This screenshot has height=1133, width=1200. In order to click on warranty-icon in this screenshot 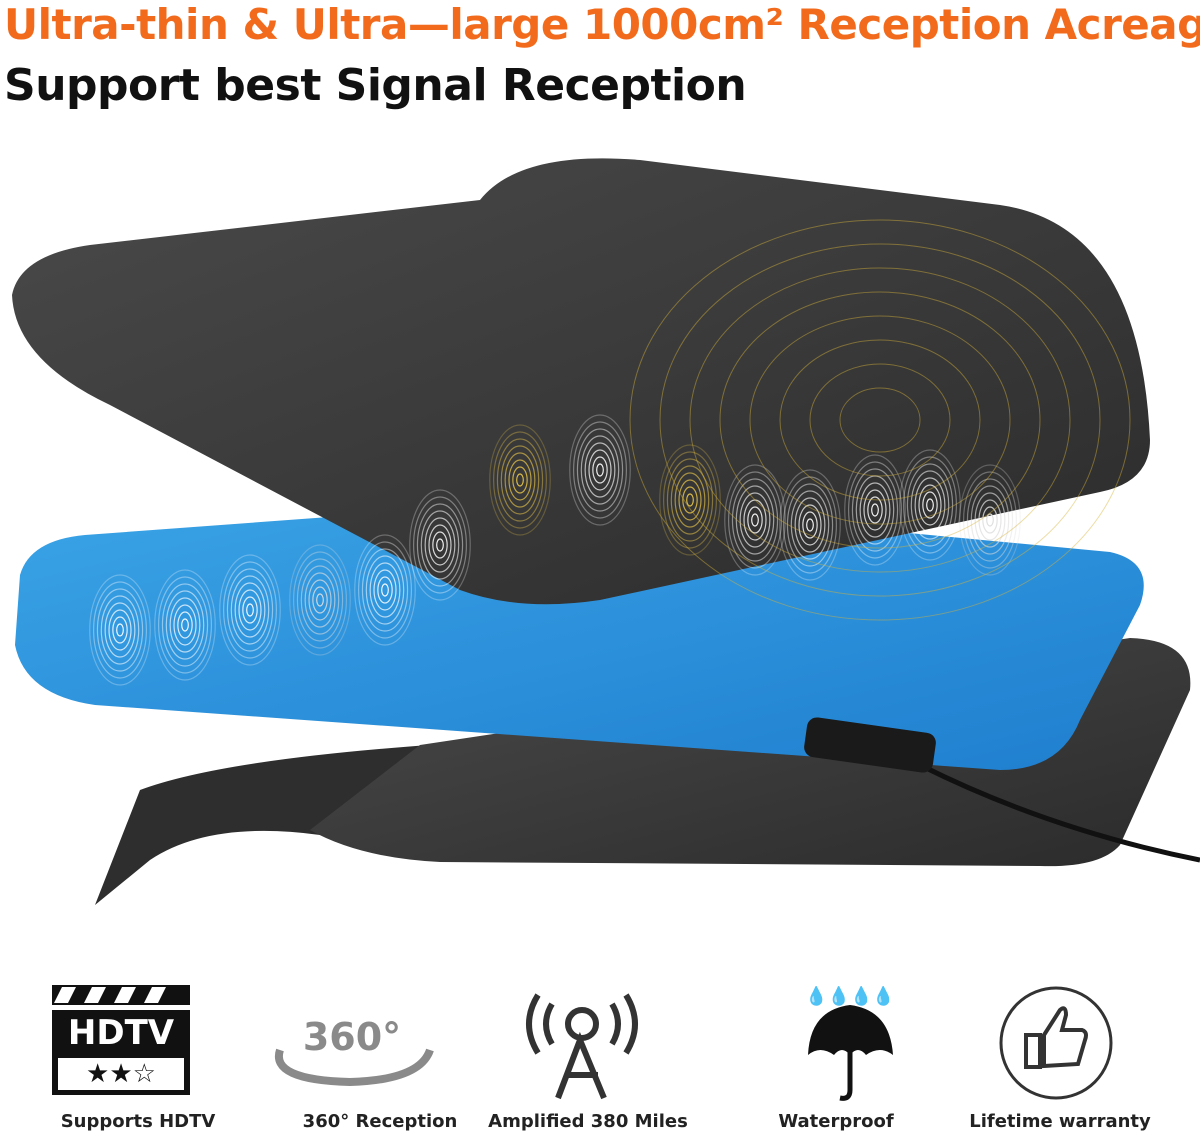, I will do `click(1056, 1043)`.